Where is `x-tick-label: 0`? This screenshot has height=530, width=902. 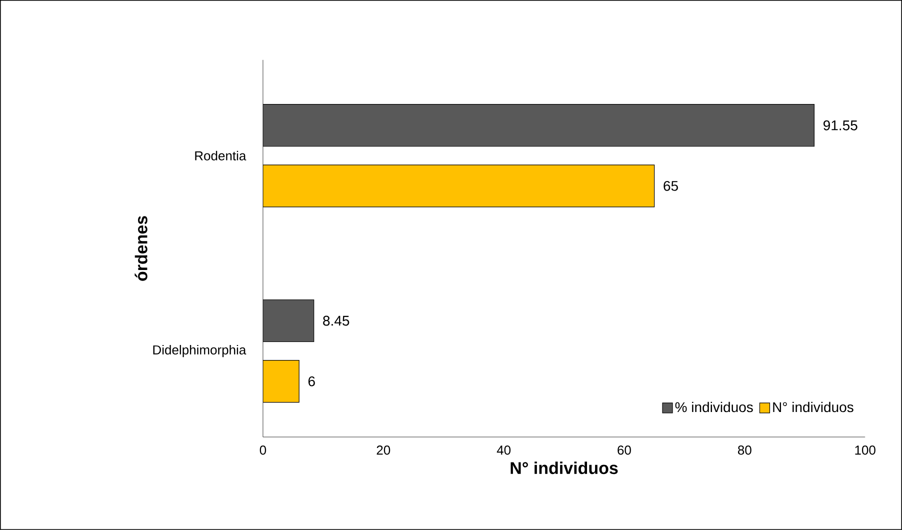
x-tick-label: 0 is located at coordinates (263, 450).